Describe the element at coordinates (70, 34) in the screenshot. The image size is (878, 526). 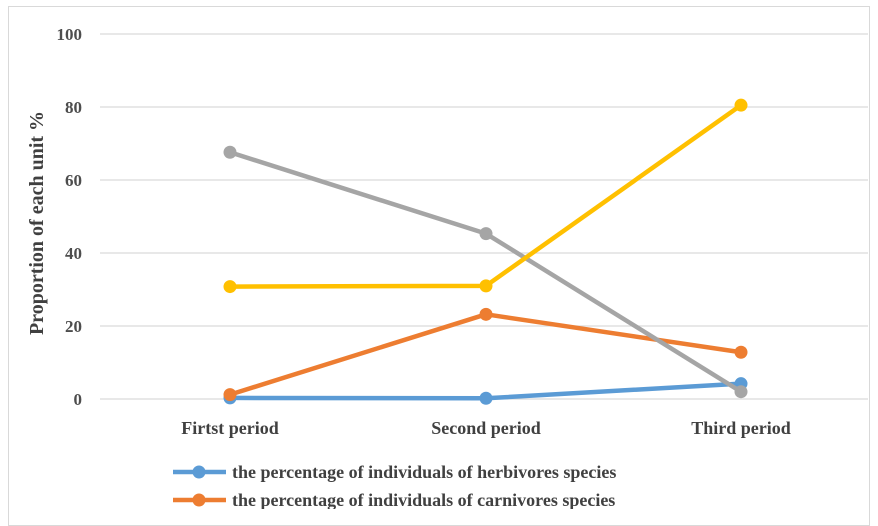
I see `y-tick-label: 100` at that location.